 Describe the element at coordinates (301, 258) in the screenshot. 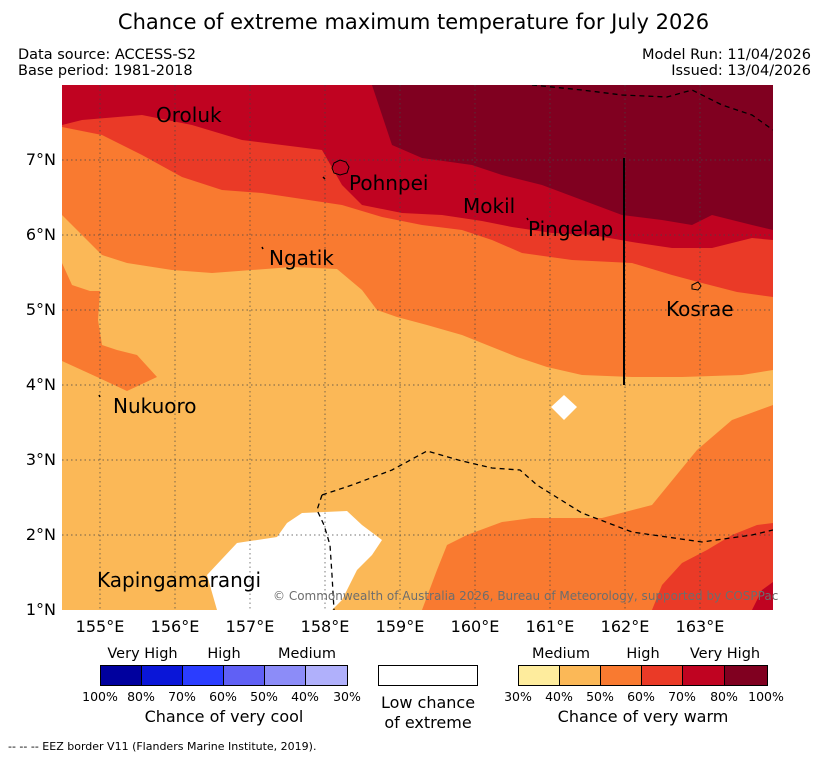

I see `label-ngatik: Ngatik` at that location.